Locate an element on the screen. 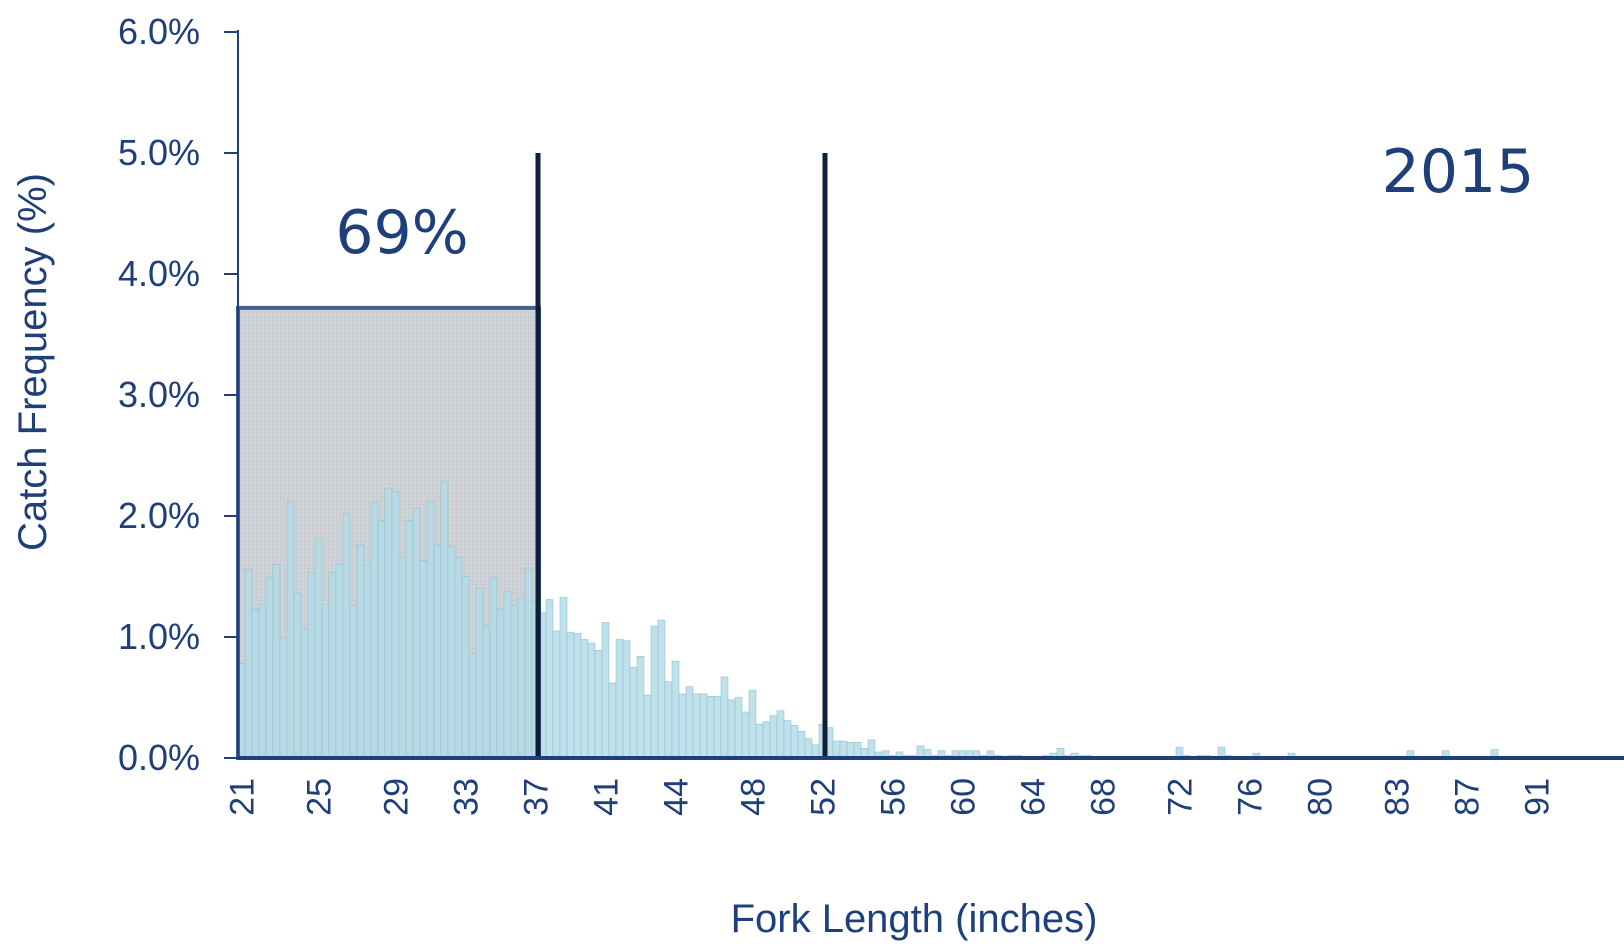  y-tick-label: 3.0% is located at coordinates (159, 394).